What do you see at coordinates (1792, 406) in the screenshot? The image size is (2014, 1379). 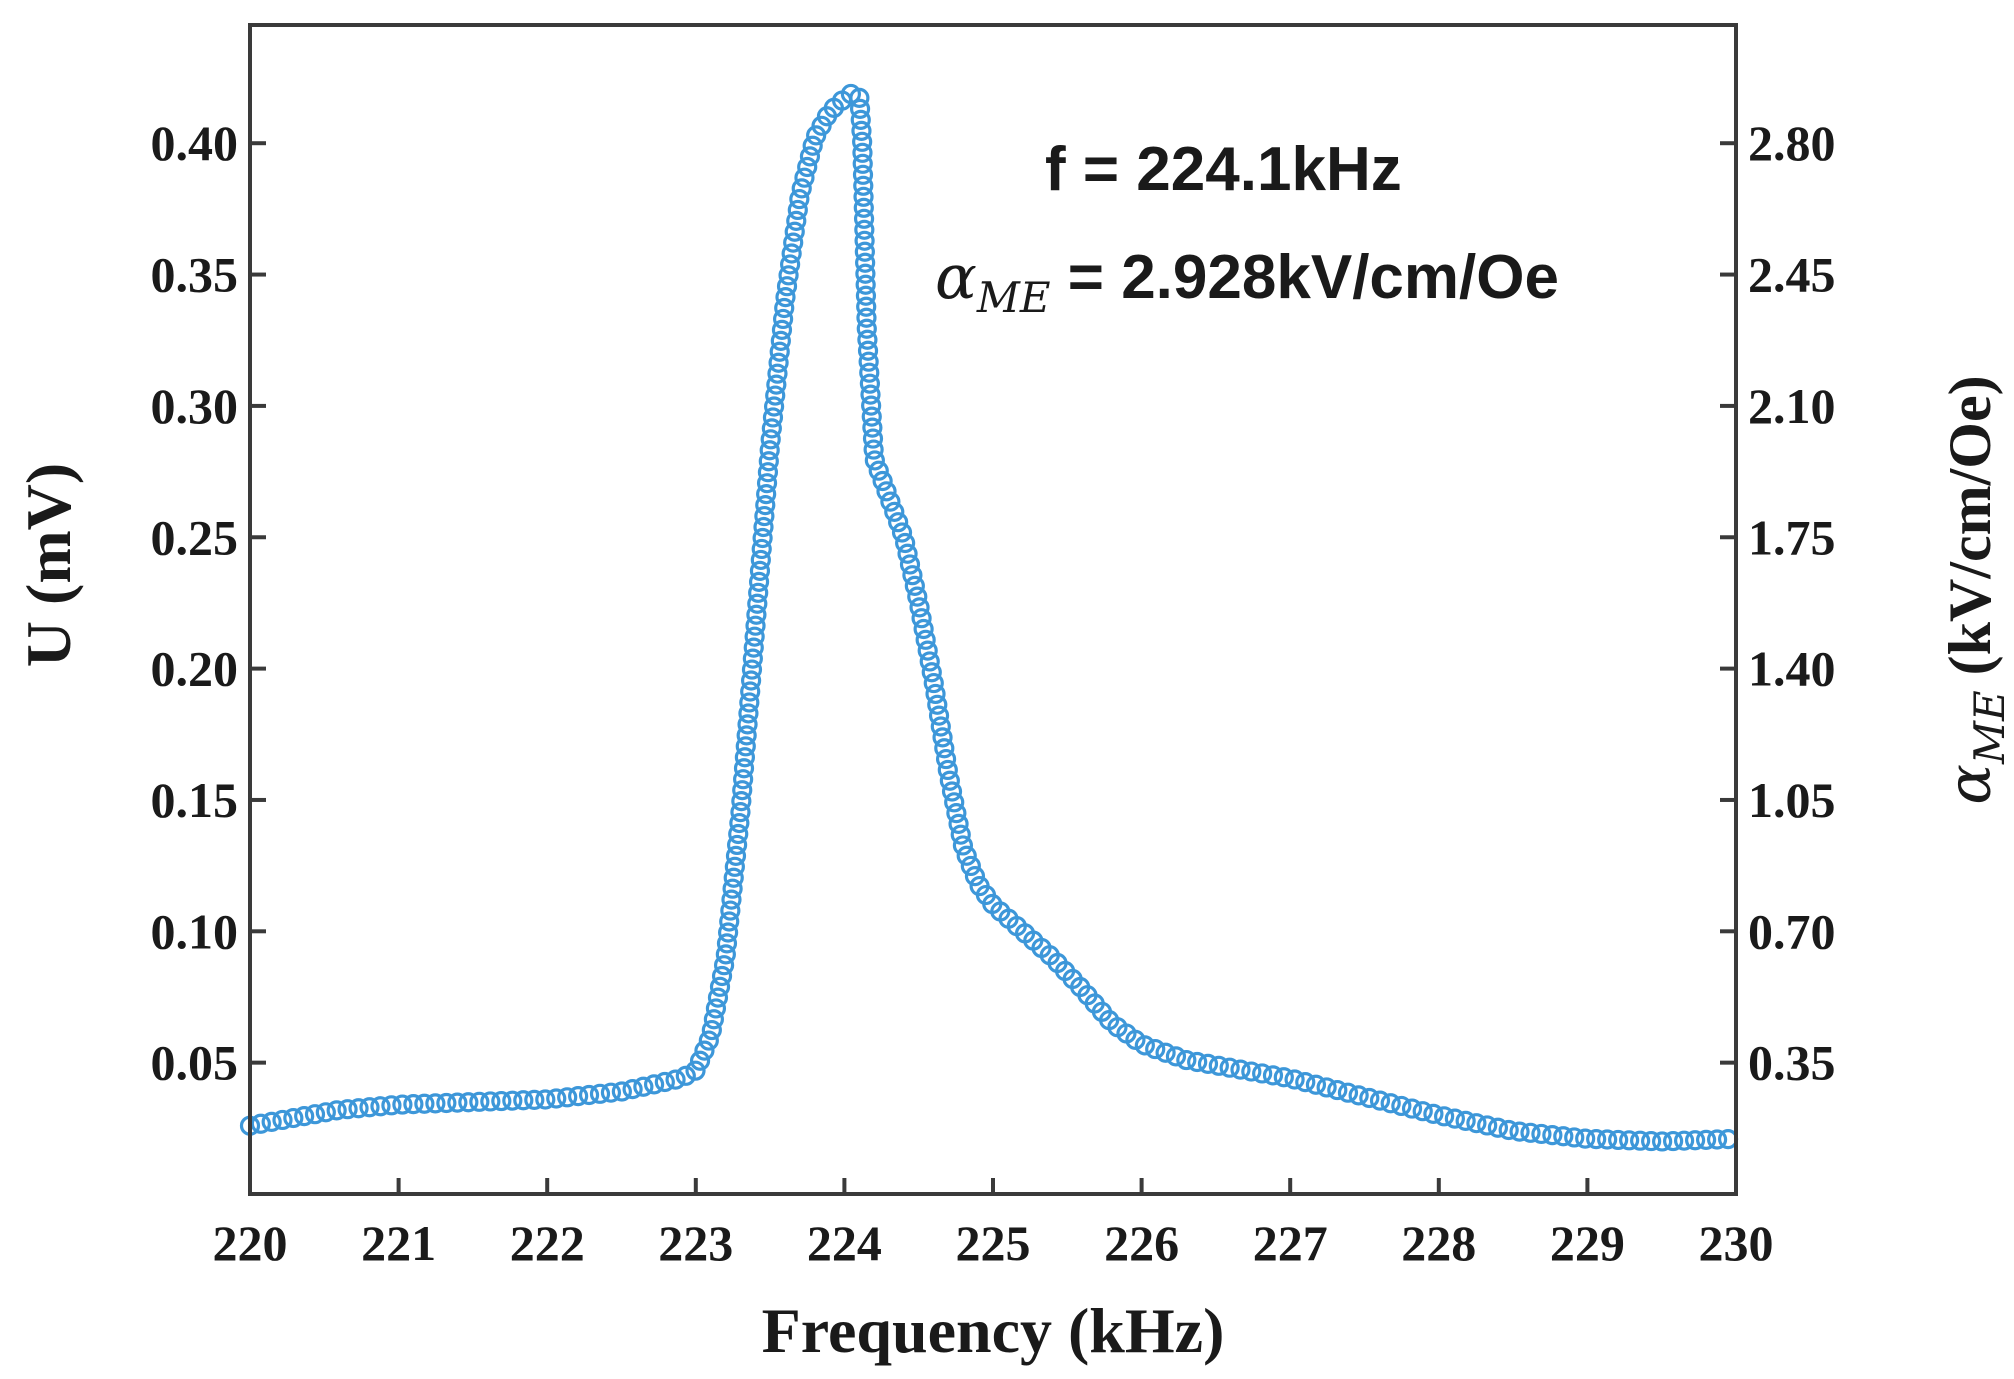 I see `y2-tick-label: 2.10` at bounding box center [1792, 406].